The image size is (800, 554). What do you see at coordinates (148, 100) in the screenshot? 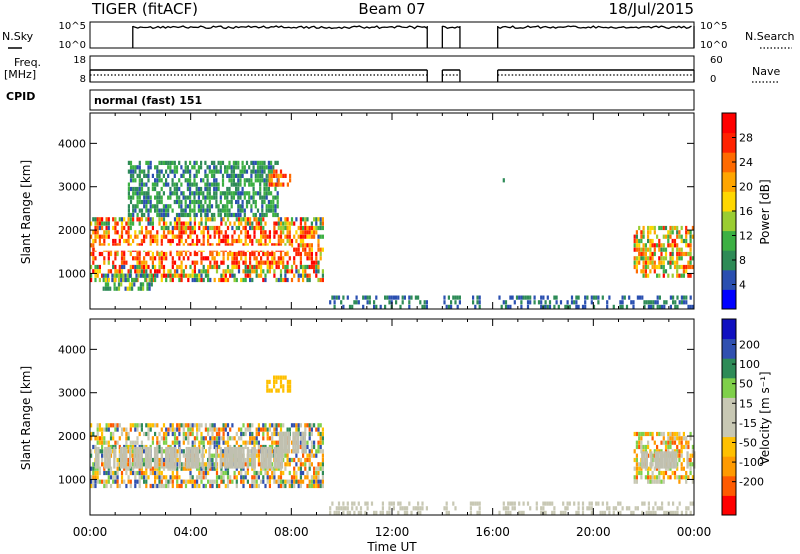
I see `cpid-text: normal (fast) 151` at bounding box center [148, 100].